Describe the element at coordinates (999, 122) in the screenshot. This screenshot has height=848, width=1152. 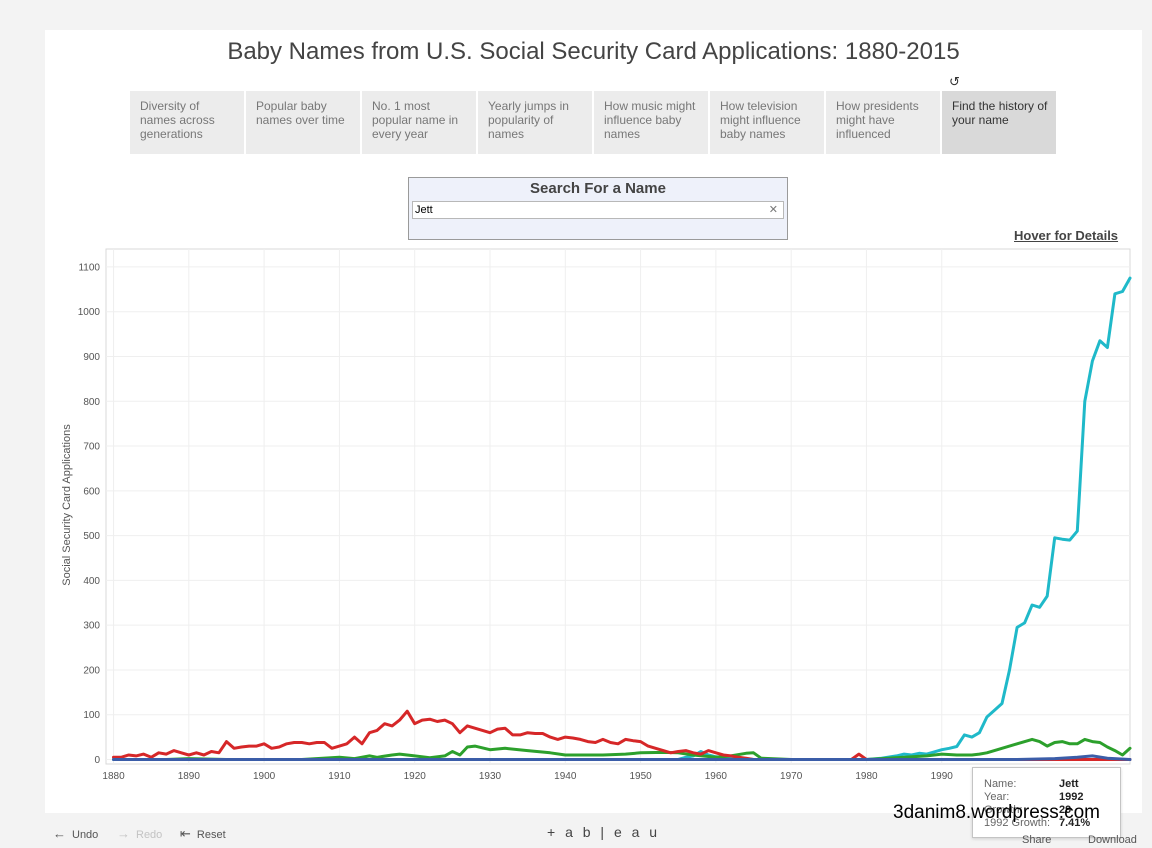
I see `tab-name-history: Find the history of your name` at that location.